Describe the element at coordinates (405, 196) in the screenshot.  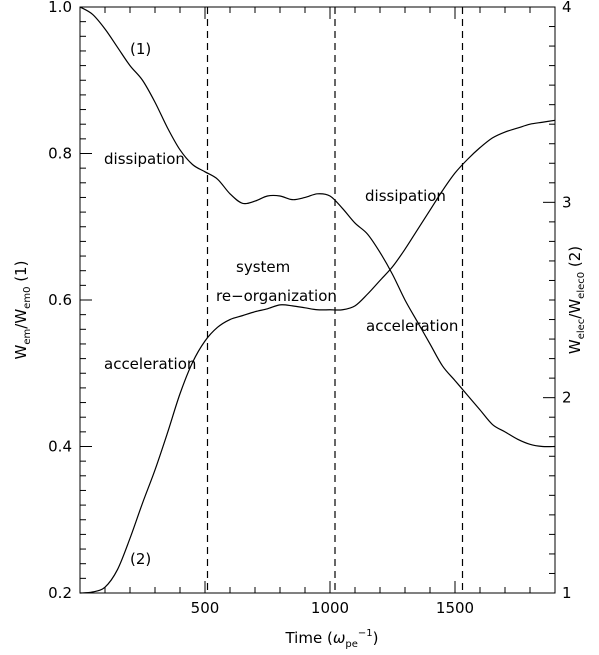
I see `annotation-dissipation-right: dissipation` at that location.